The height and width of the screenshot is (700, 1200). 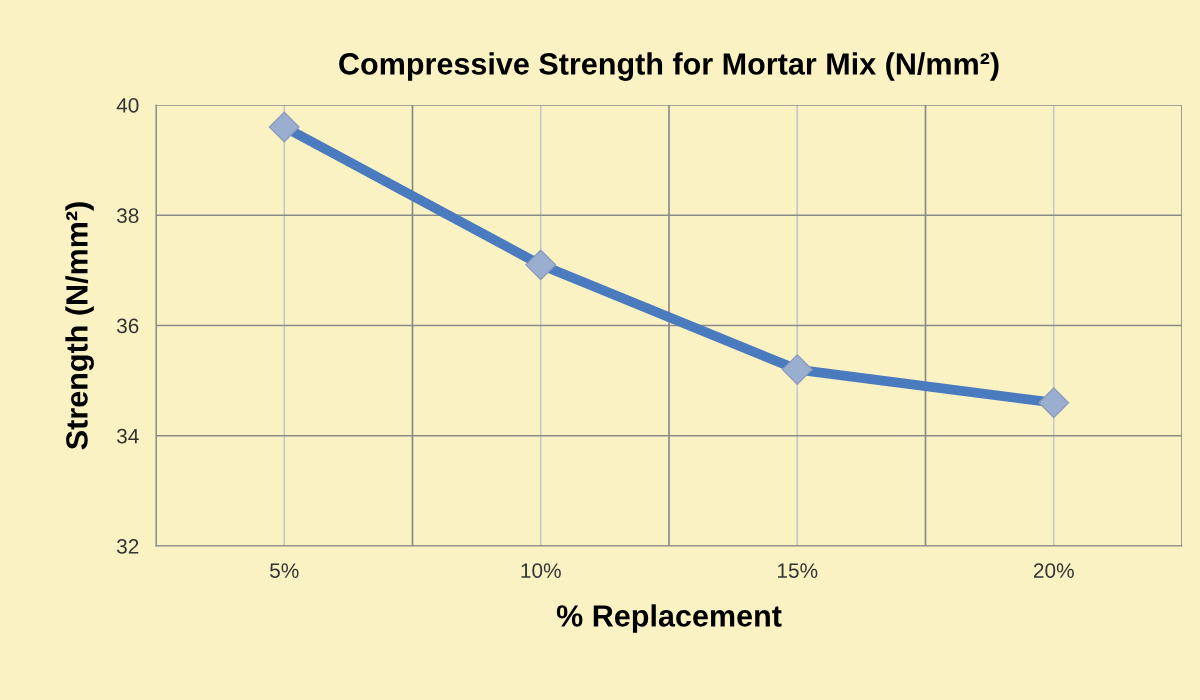 What do you see at coordinates (284, 570) in the screenshot?
I see `x-tick-label: 5%` at bounding box center [284, 570].